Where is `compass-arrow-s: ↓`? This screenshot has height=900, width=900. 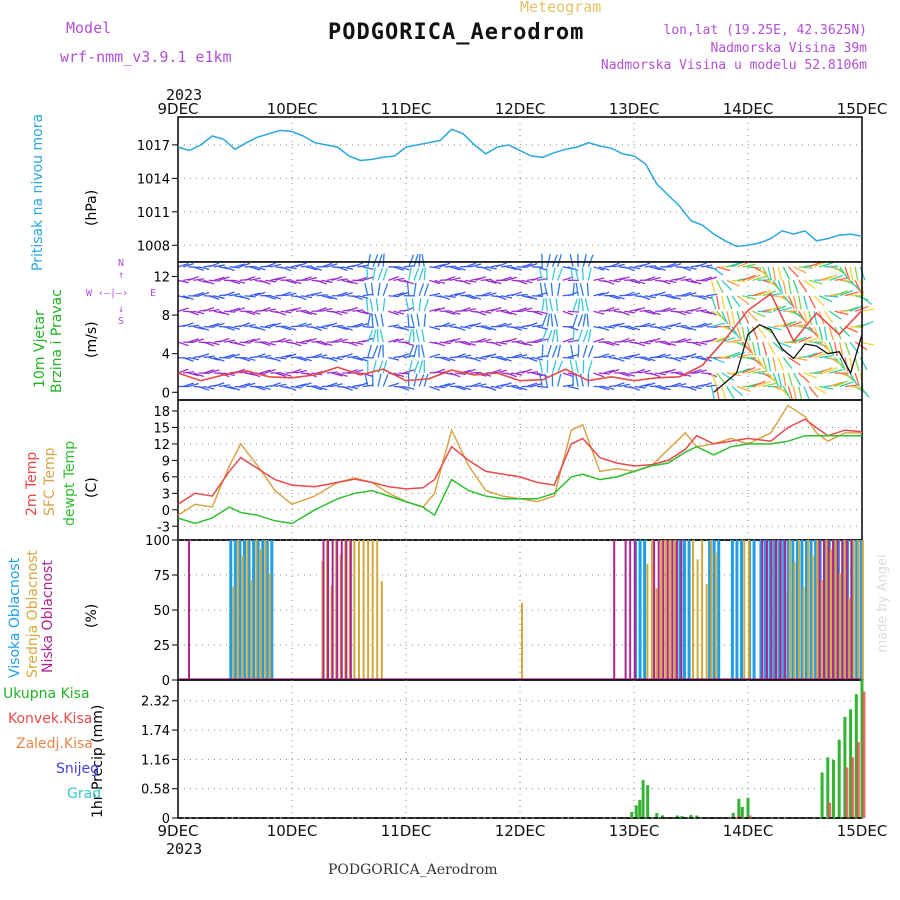
compass-arrow-s: ↓ is located at coordinates (121, 309).